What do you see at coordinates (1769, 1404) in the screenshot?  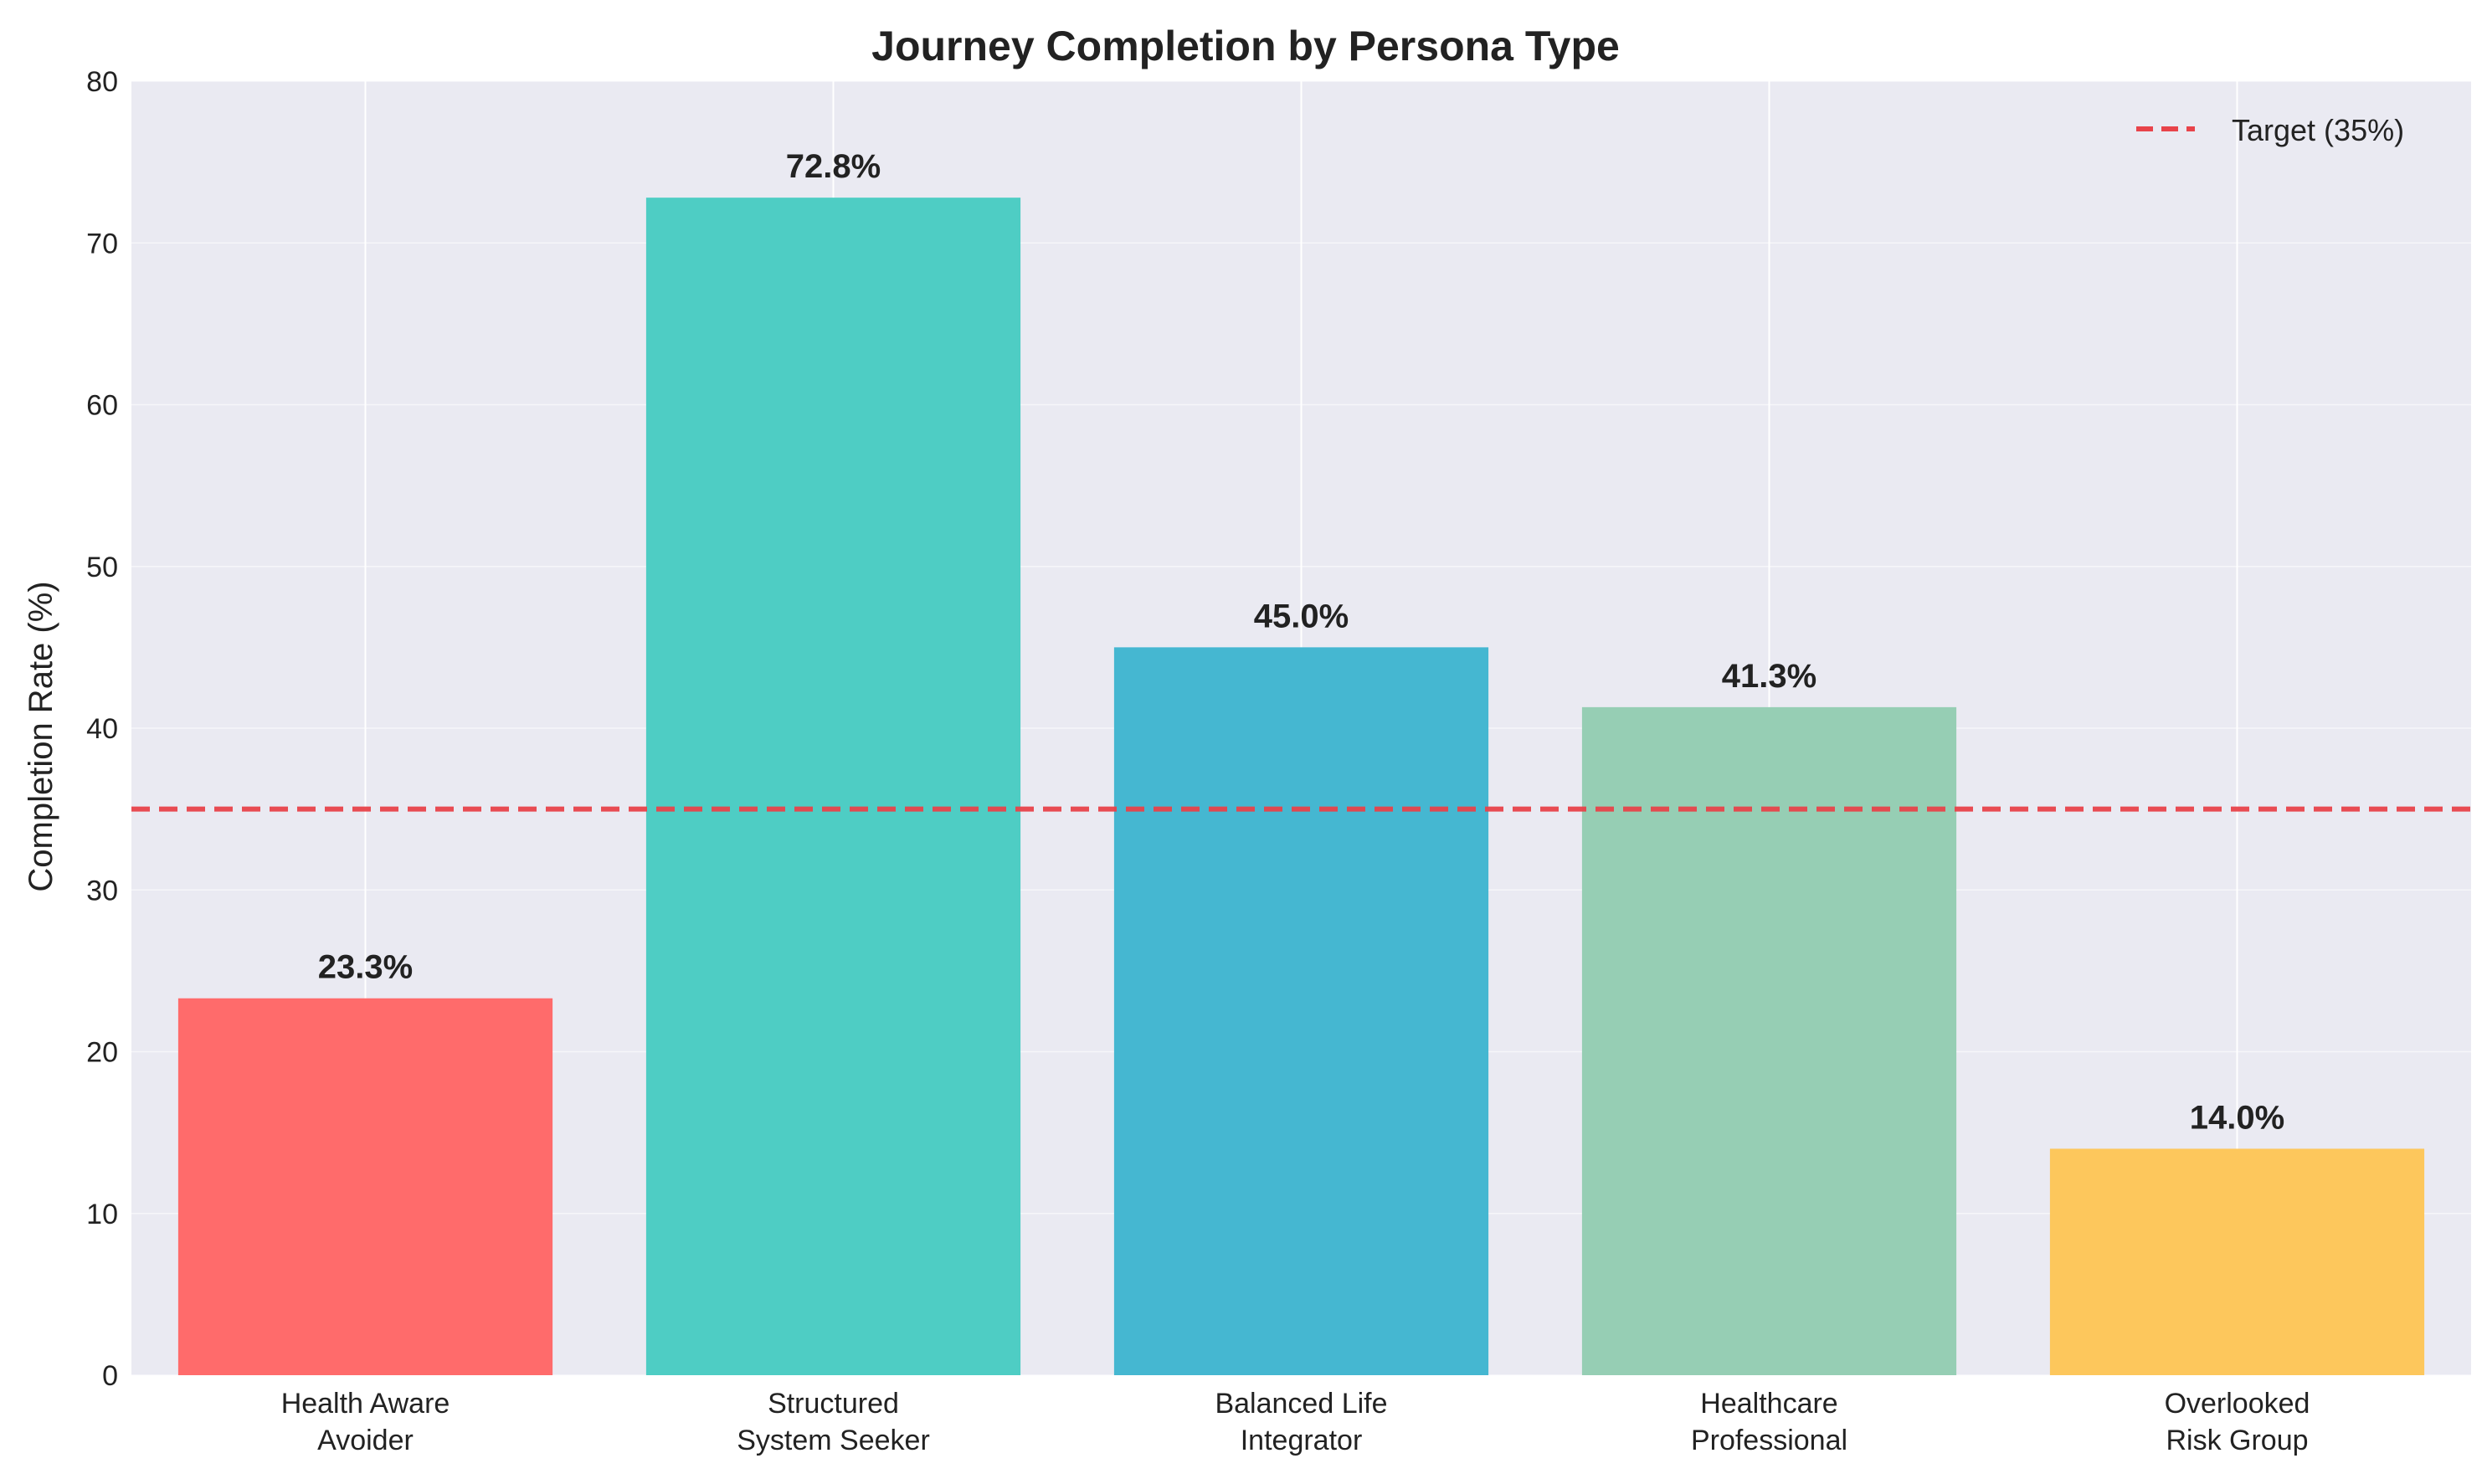 I see `x-tick-label: Healthcare` at bounding box center [1769, 1404].